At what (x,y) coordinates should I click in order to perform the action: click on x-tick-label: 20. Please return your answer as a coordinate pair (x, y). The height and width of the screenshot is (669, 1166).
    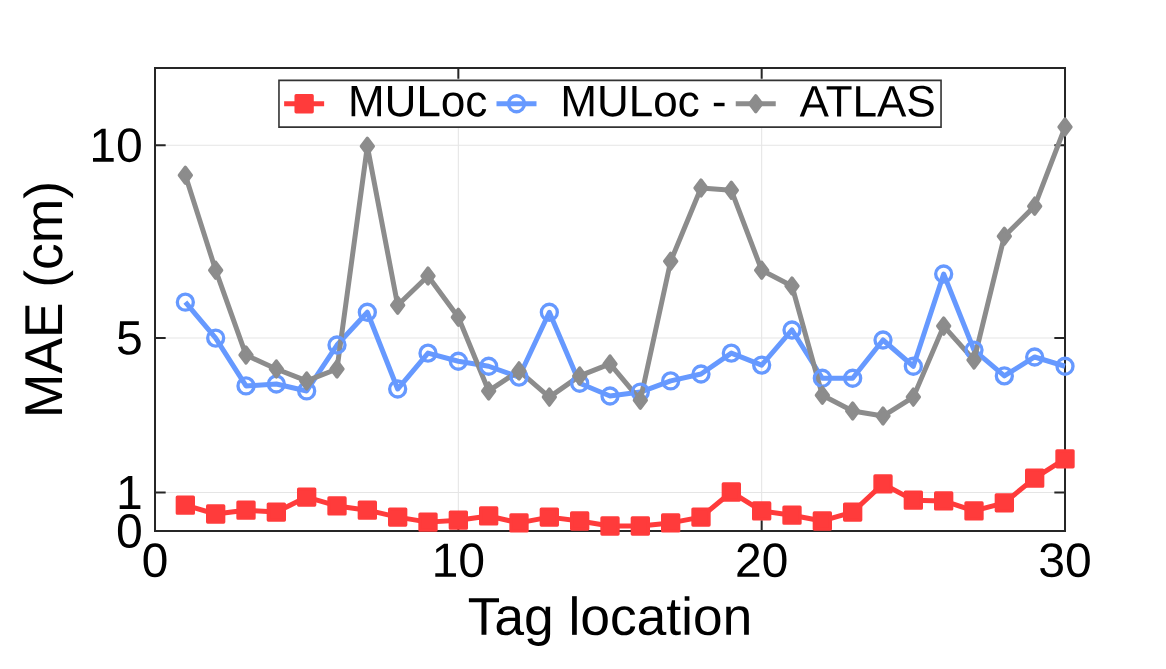
    Looking at the image, I should click on (762, 560).